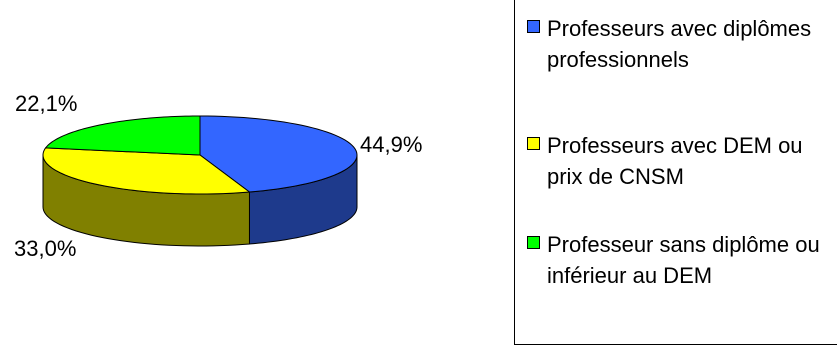 The height and width of the screenshot is (345, 837). What do you see at coordinates (533, 143) in the screenshot?
I see `legend-swatch-yellow` at bounding box center [533, 143].